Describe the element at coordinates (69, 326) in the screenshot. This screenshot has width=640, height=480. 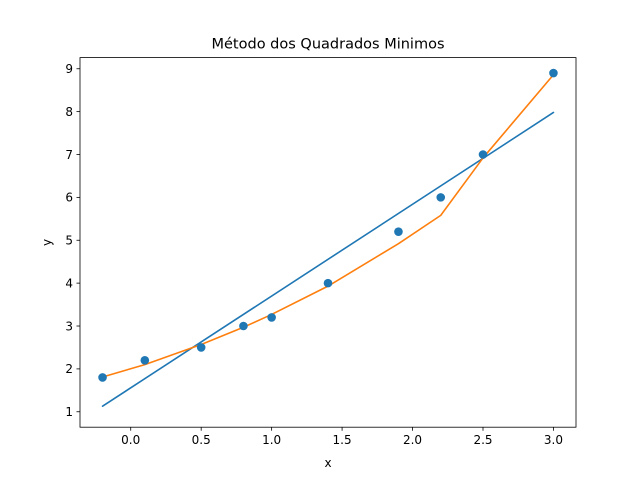
I see `y-tick-label: 3` at that location.